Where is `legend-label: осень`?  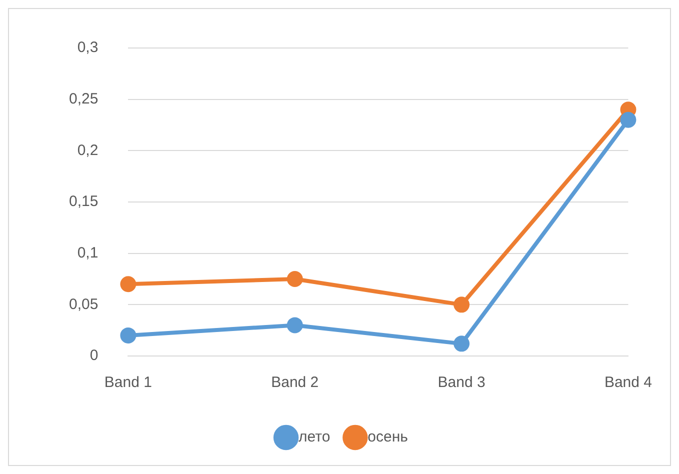
legend-label: осень is located at coordinates (388, 437).